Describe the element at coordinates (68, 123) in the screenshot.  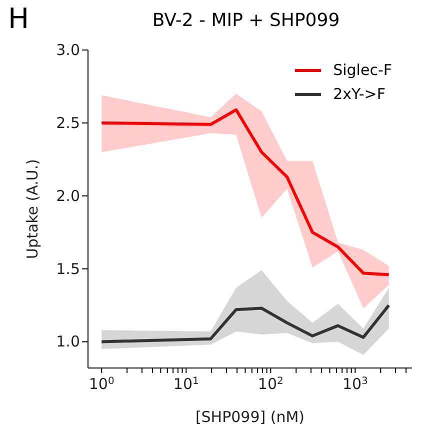
I see `y-tick-label: 2.5` at that location.